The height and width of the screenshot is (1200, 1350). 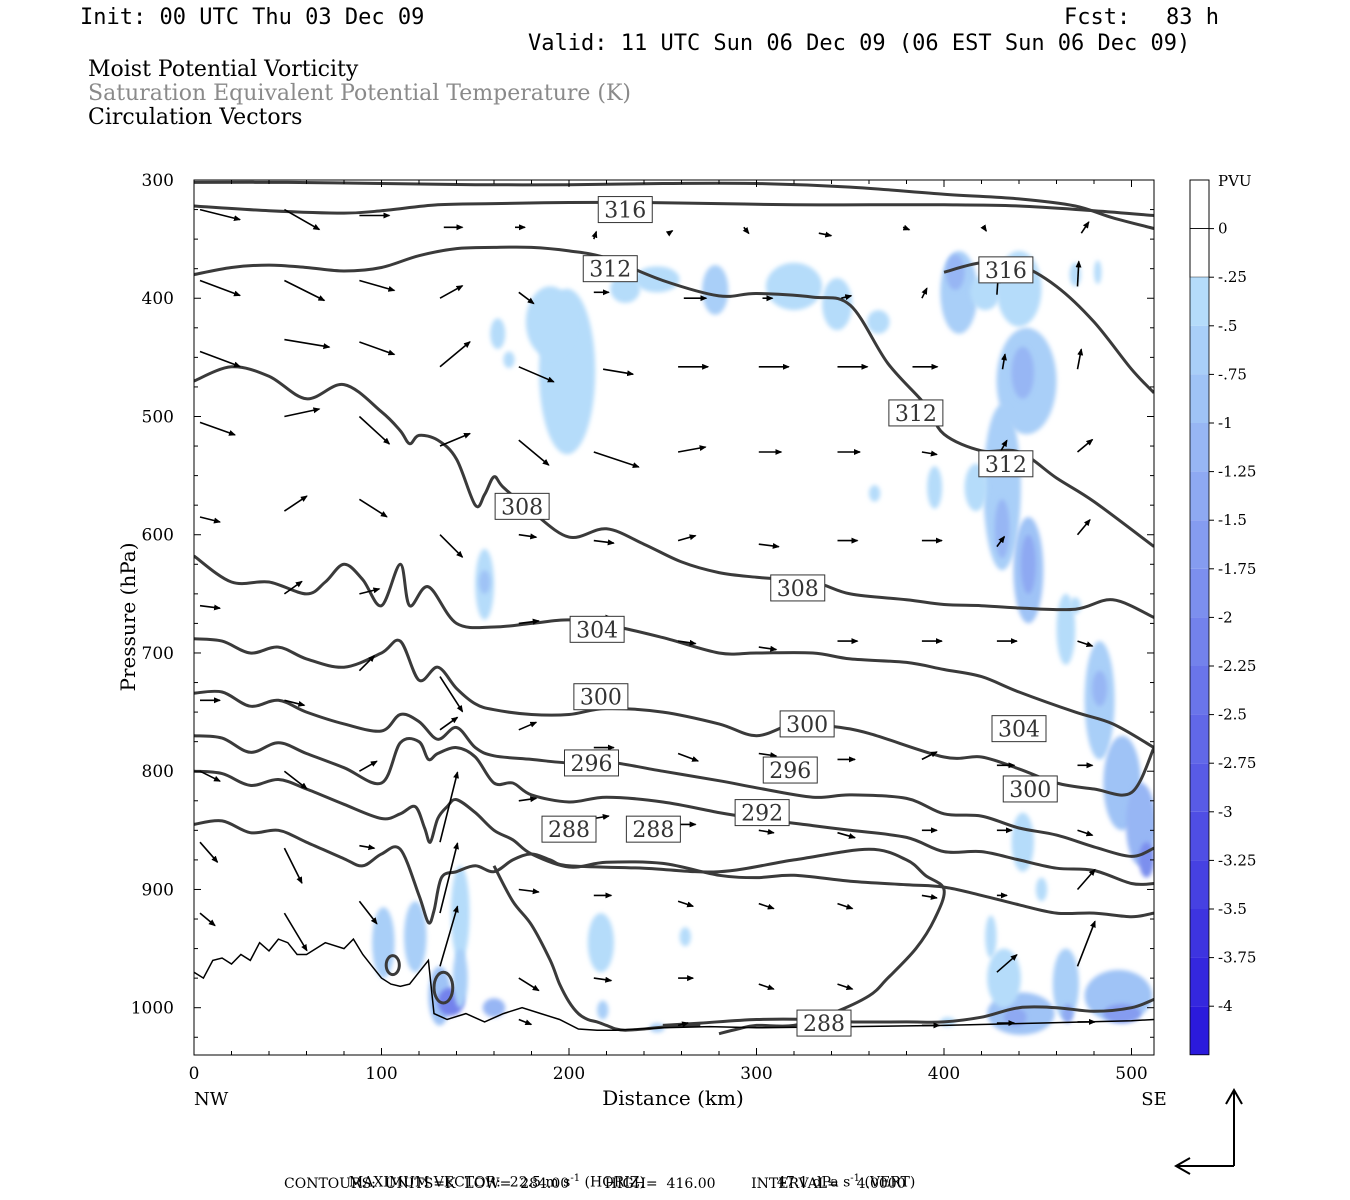 What do you see at coordinates (1006, 464) in the screenshot?
I see `contour-label: 312` at bounding box center [1006, 464].